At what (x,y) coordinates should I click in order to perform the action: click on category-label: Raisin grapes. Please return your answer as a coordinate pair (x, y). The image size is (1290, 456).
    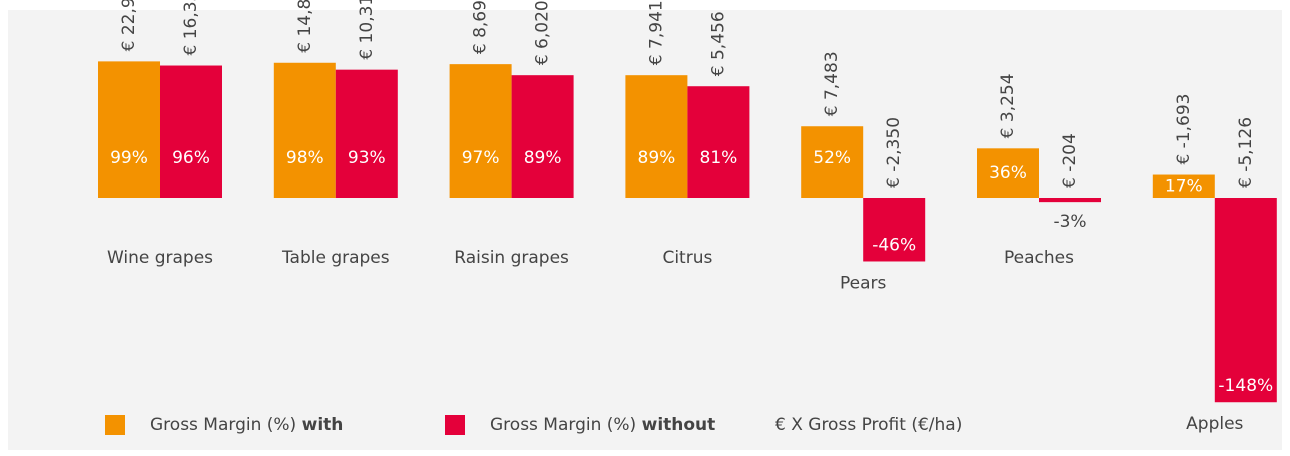
    Looking at the image, I should click on (511, 258).